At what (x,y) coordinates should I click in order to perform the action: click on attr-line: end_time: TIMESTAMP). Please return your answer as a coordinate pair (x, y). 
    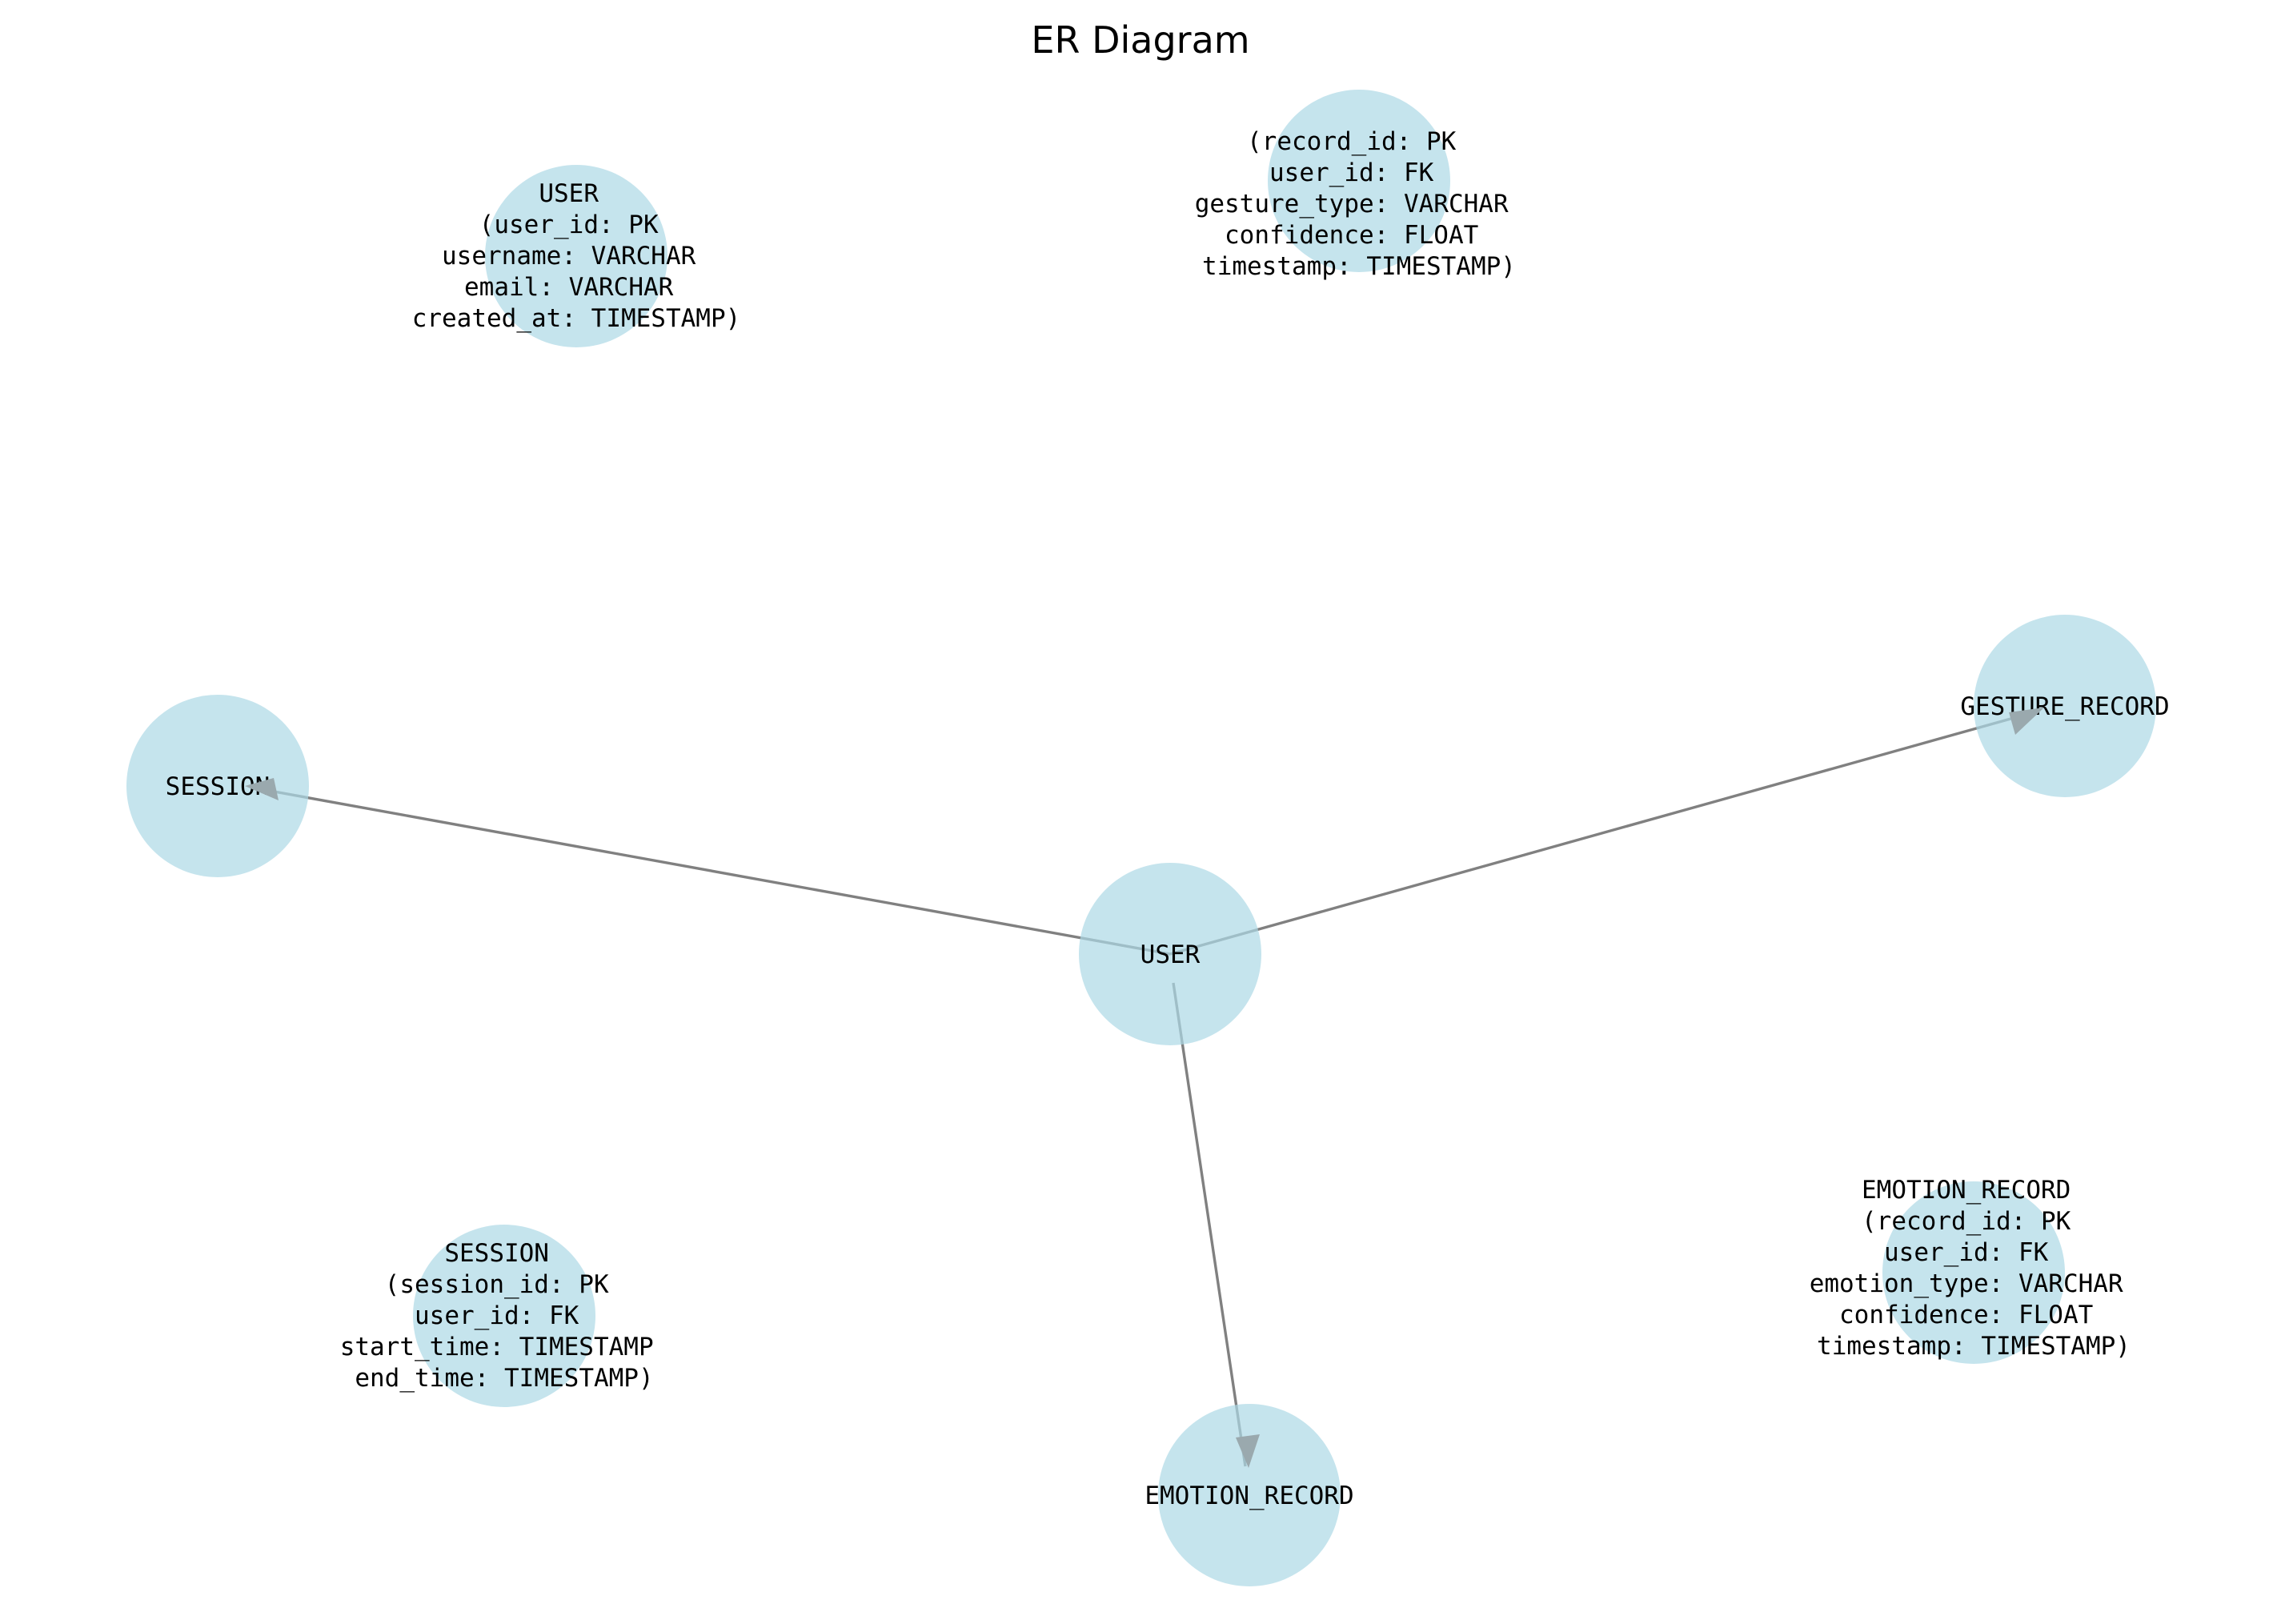
    Looking at the image, I should click on (504, 1378).